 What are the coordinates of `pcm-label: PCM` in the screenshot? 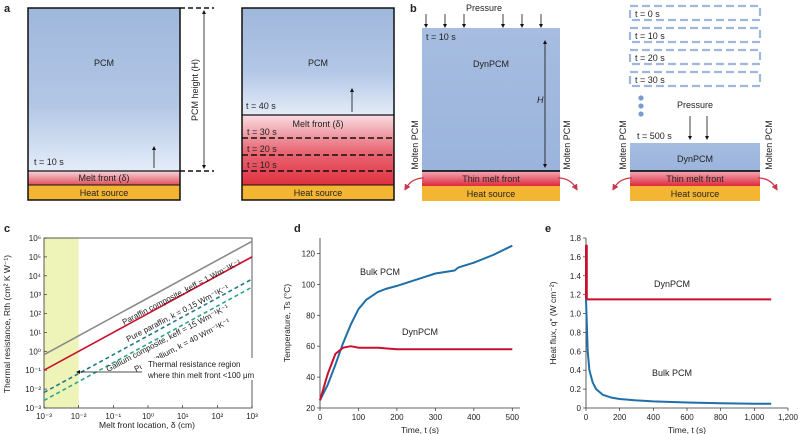 It's located at (104, 63).